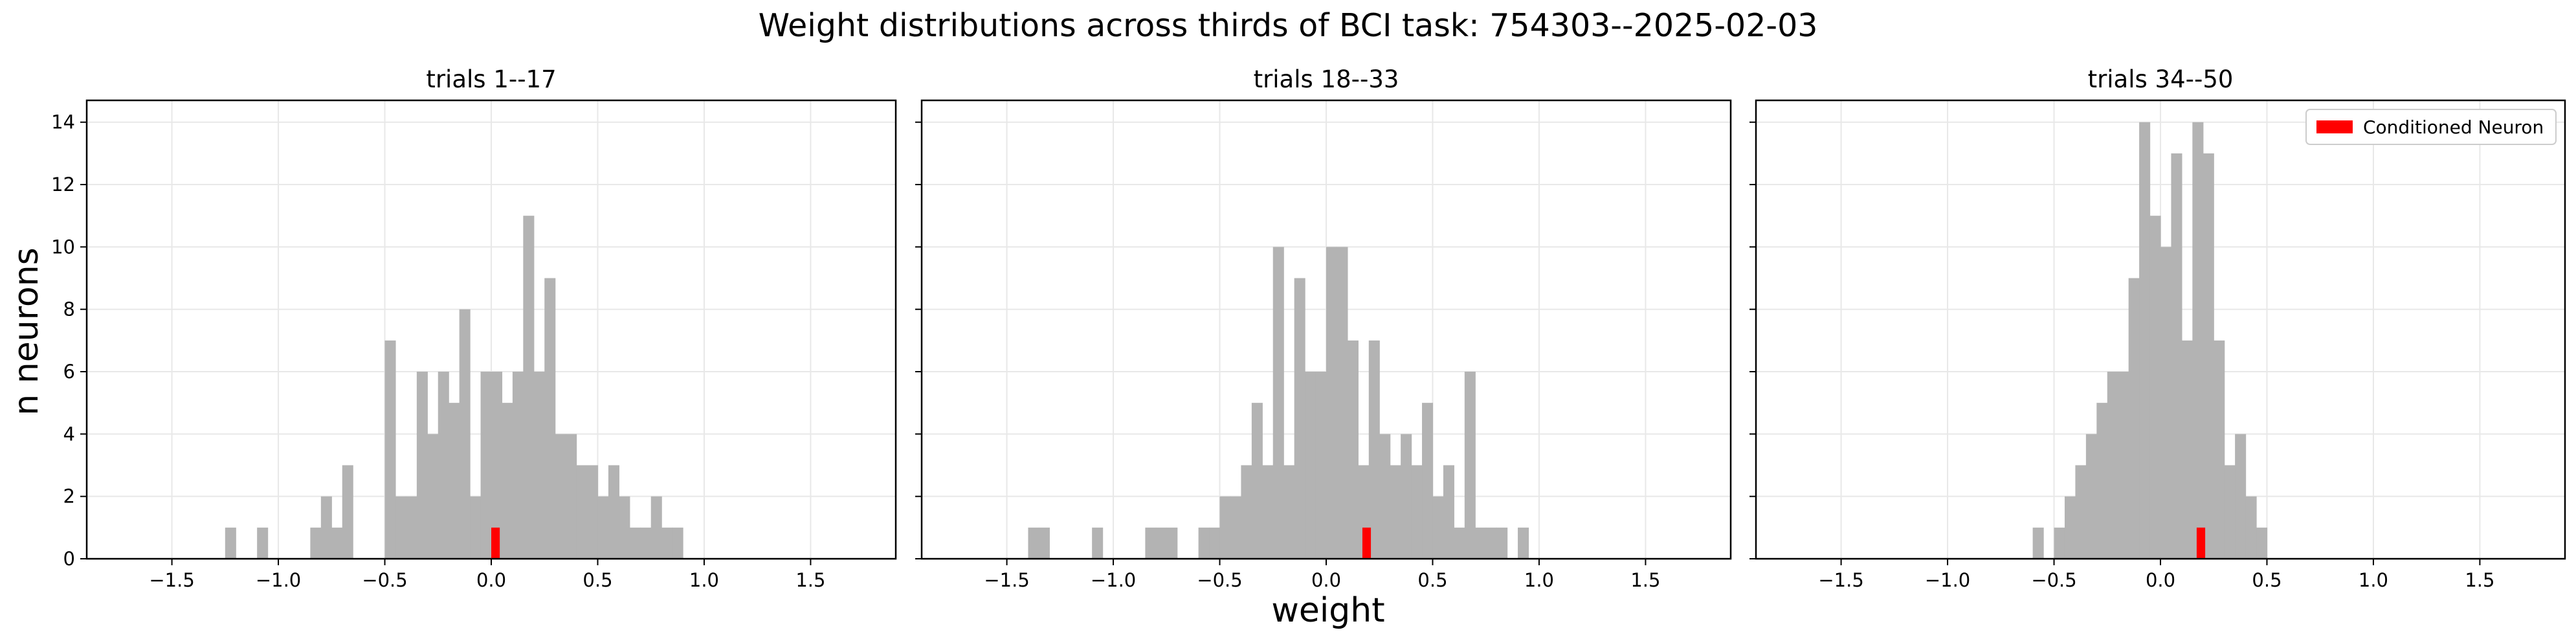 The image size is (2576, 641). Describe the element at coordinates (1327, 610) in the screenshot. I see `x-axis-label: weight` at that location.